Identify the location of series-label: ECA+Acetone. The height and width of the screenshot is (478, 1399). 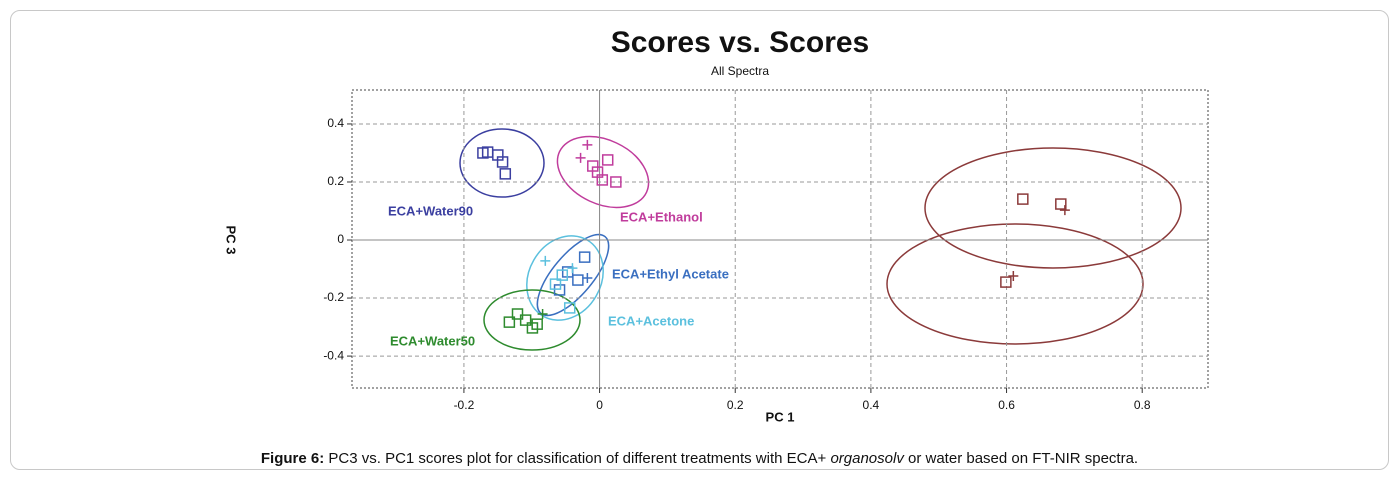
(651, 320).